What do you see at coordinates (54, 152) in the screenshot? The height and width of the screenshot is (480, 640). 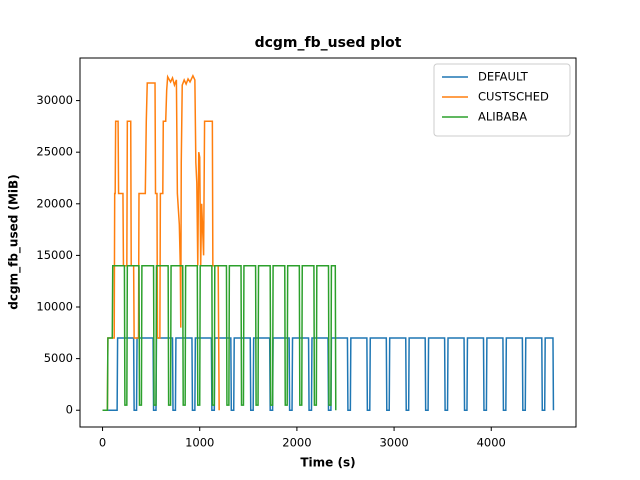 I see `y-tick-label: 25000` at bounding box center [54, 152].